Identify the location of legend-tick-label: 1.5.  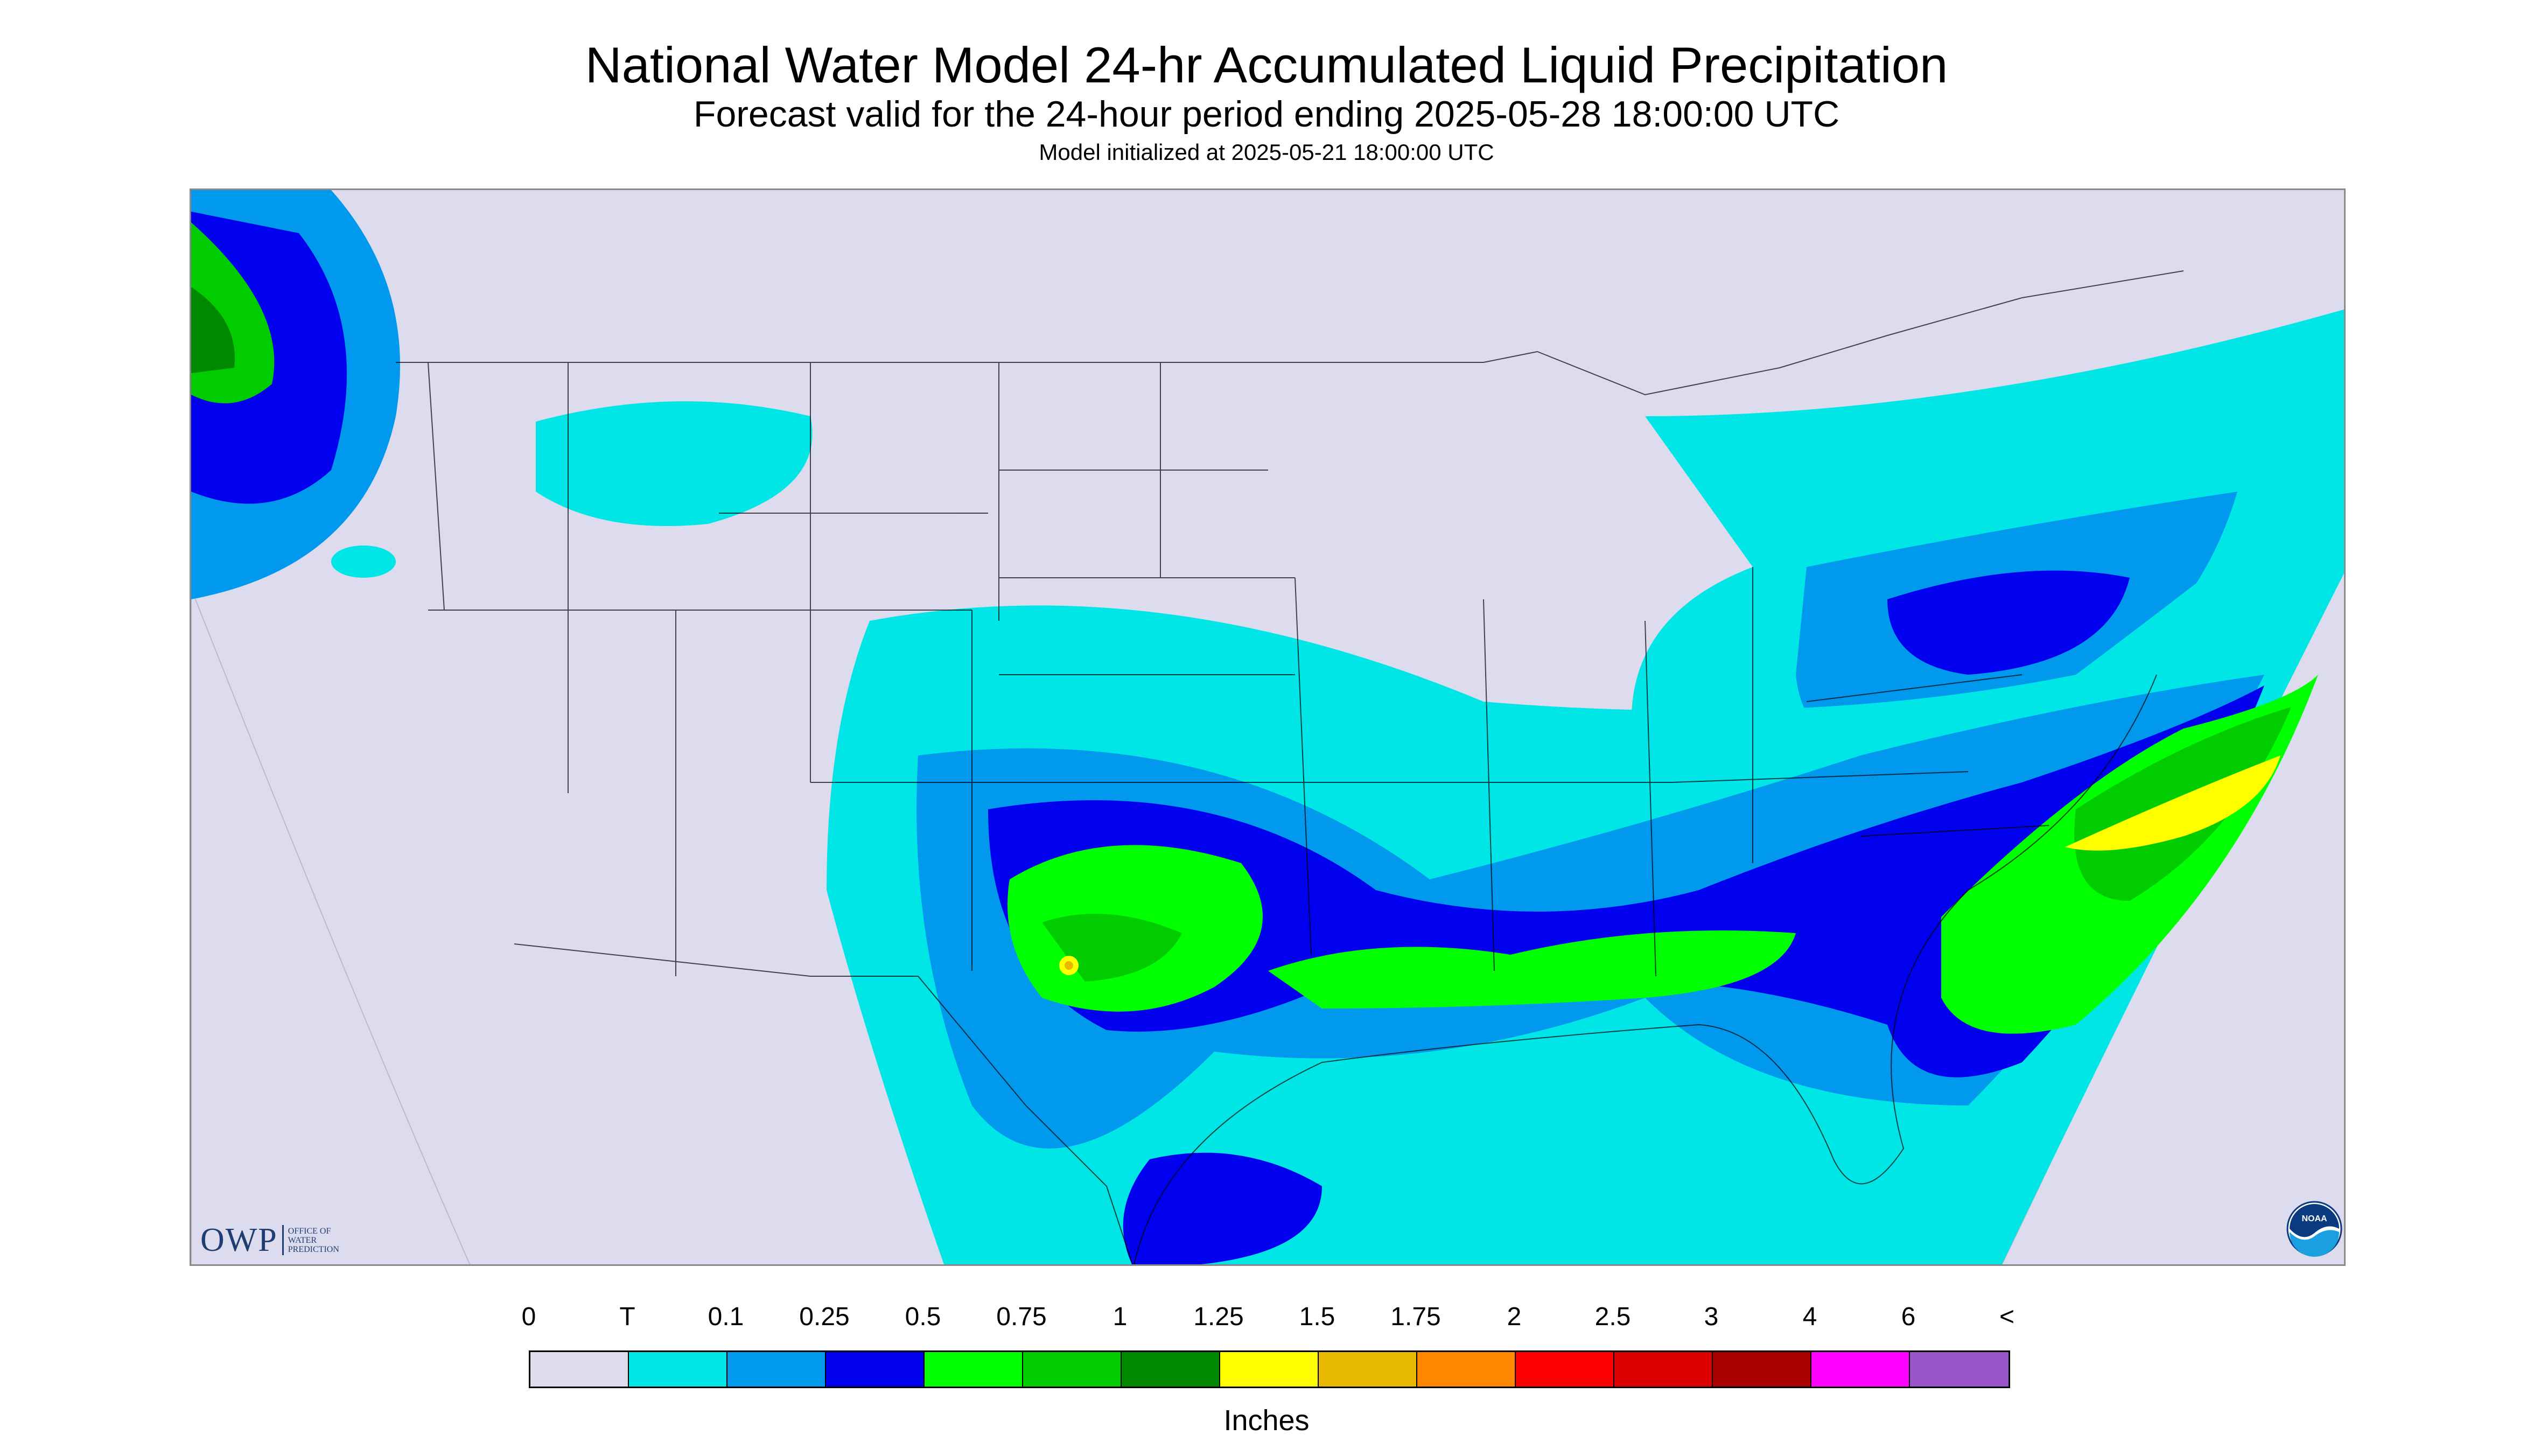
(1317, 1317).